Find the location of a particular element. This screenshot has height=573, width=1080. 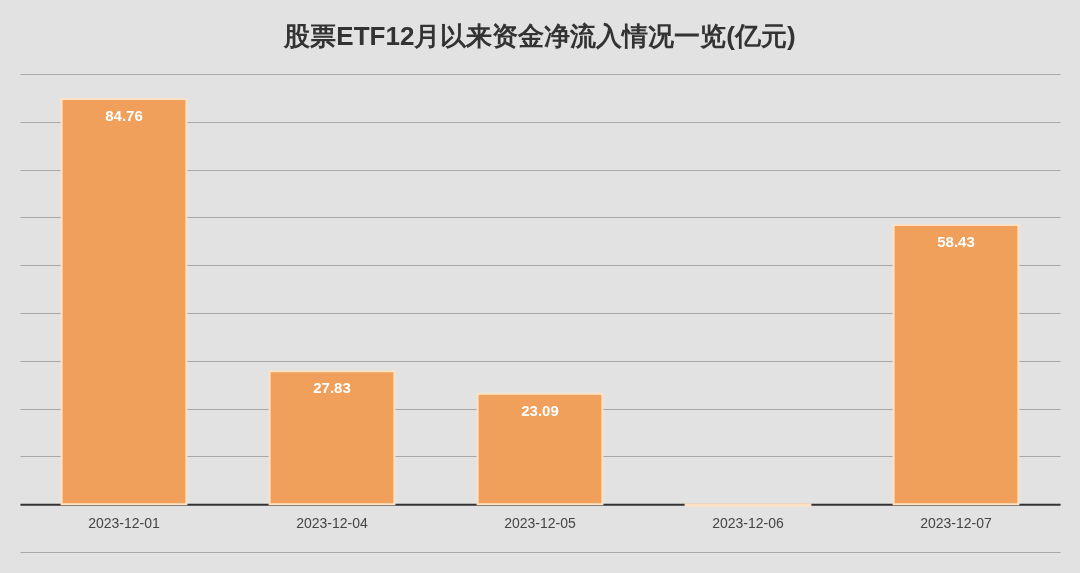

chart-title: 股票ETF12月以来资金净流入情况一览(亿元) is located at coordinates (539, 36).